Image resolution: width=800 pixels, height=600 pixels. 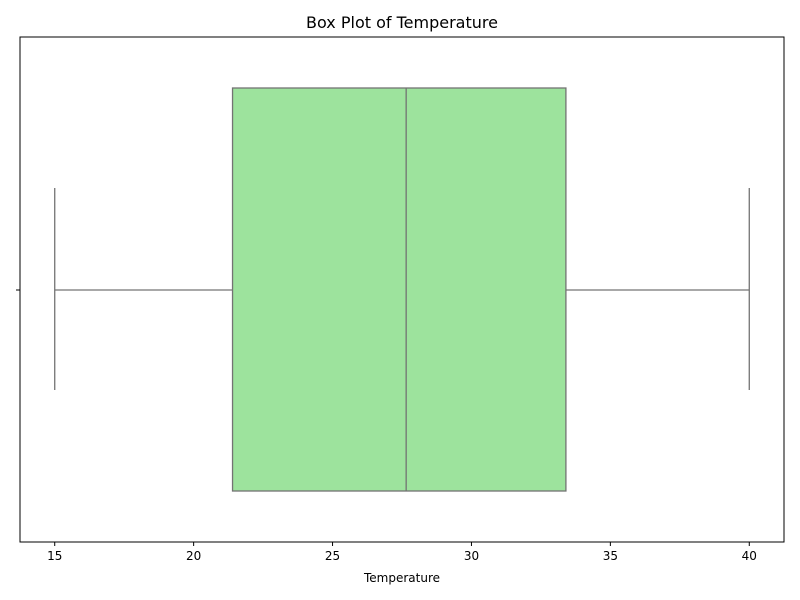 What do you see at coordinates (54, 556) in the screenshot?
I see `x-axis-tick-label-15: 15` at bounding box center [54, 556].